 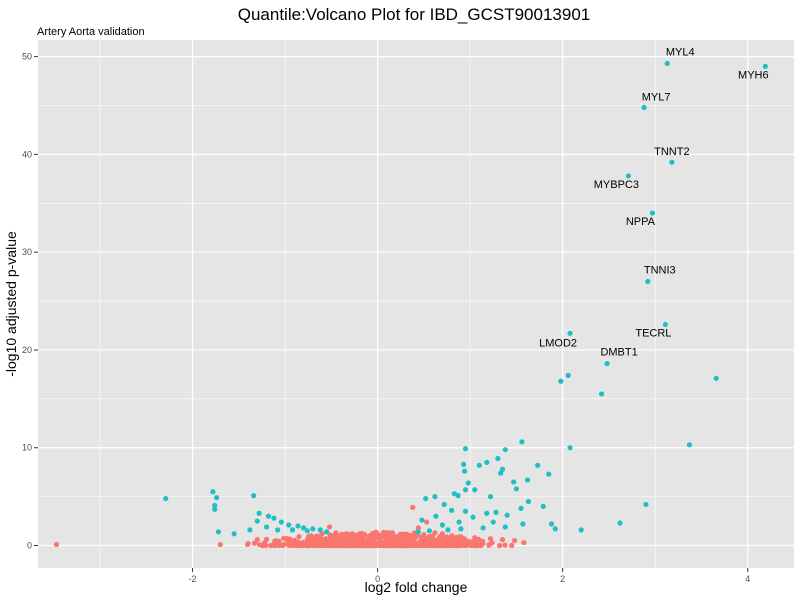 I want to click on x-axis-ticks: -2 0 2 4, so click(x=469, y=576).